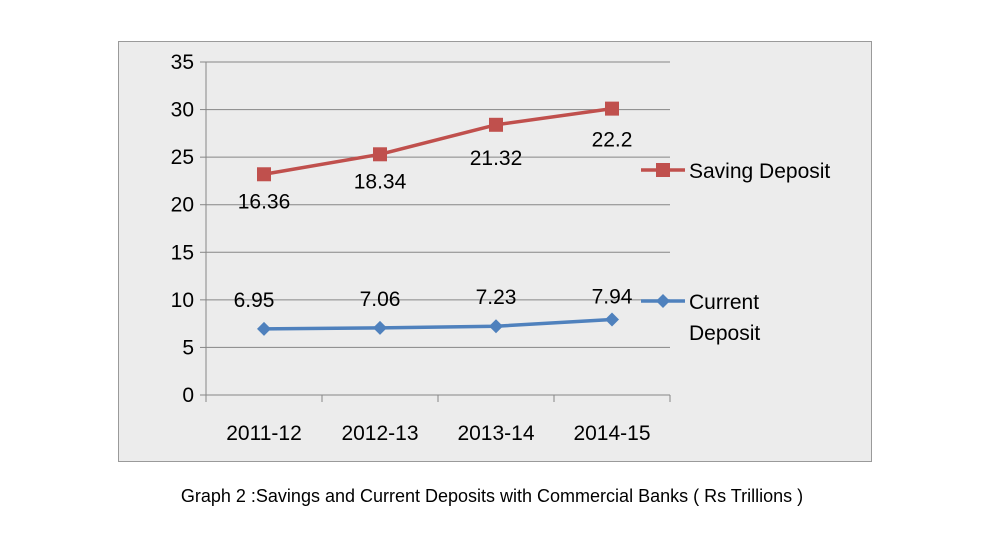 The width and height of the screenshot is (984, 547). What do you see at coordinates (182, 205) in the screenshot?
I see `y-tick-label: 20` at bounding box center [182, 205].